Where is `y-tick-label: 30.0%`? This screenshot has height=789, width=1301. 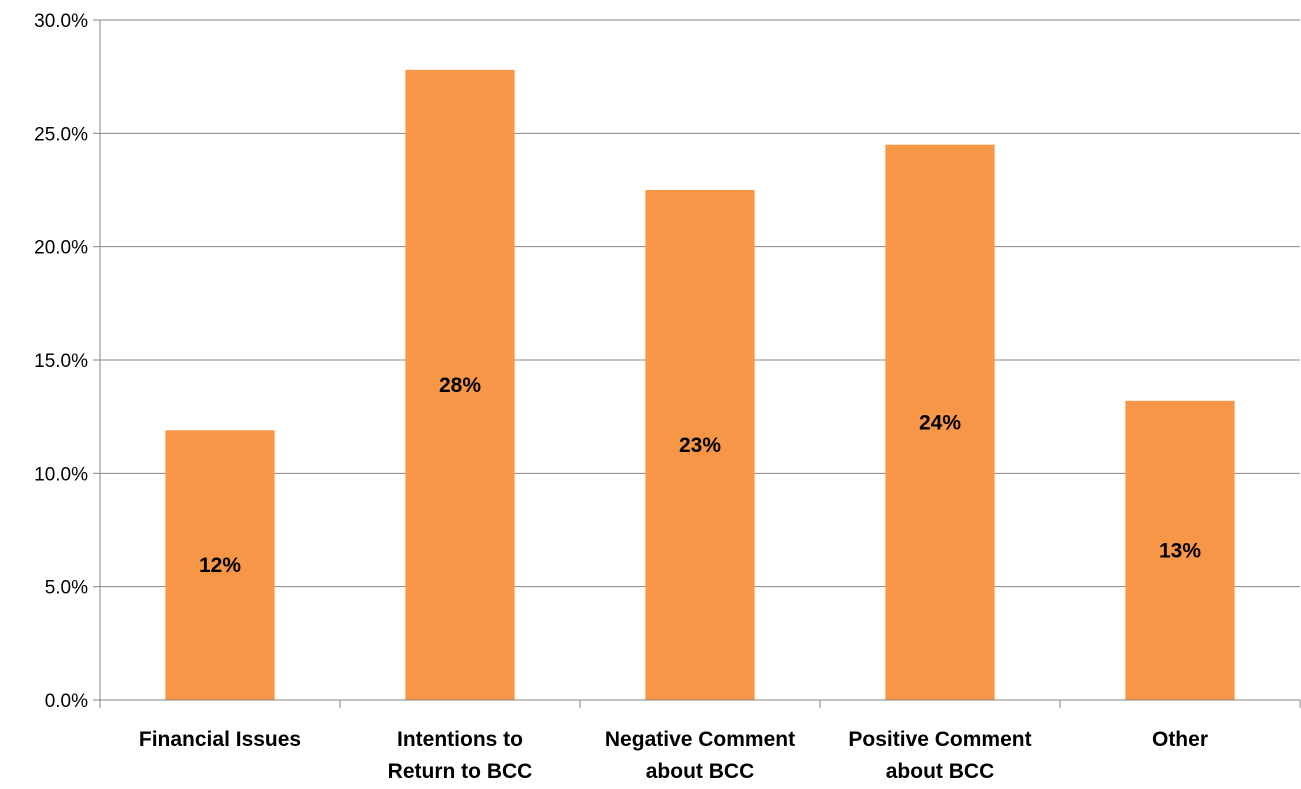
y-tick-label: 30.0% is located at coordinates (61, 21).